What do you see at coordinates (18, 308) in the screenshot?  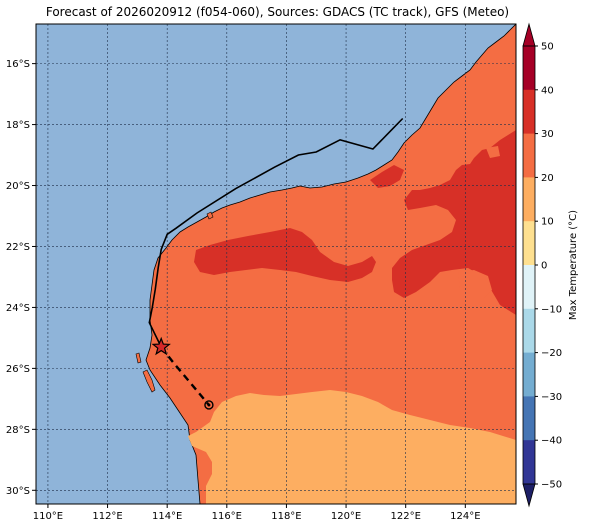 I see `y-tick-label: 24°S` at bounding box center [18, 308].